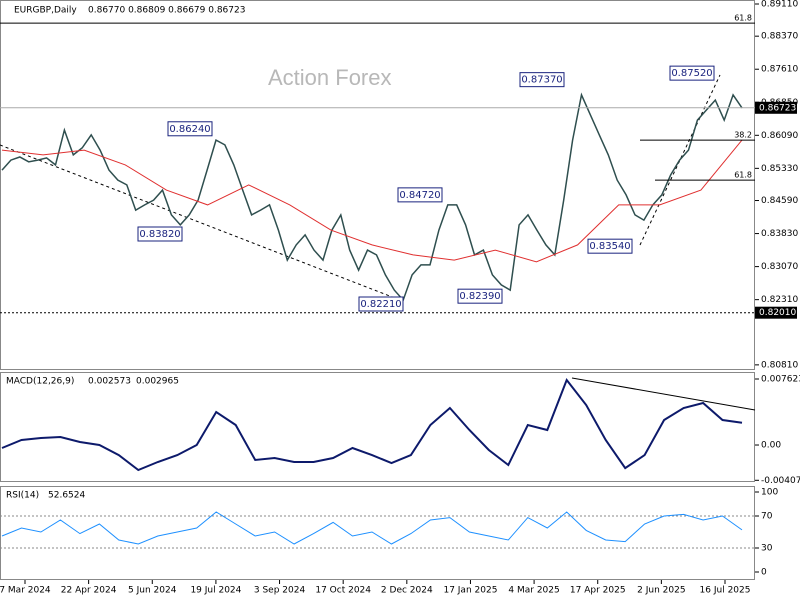 Image resolution: width=800 pixels, height=600 pixels. Describe the element at coordinates (771, 446) in the screenshot. I see `y-tick-label: 0.00` at that location.